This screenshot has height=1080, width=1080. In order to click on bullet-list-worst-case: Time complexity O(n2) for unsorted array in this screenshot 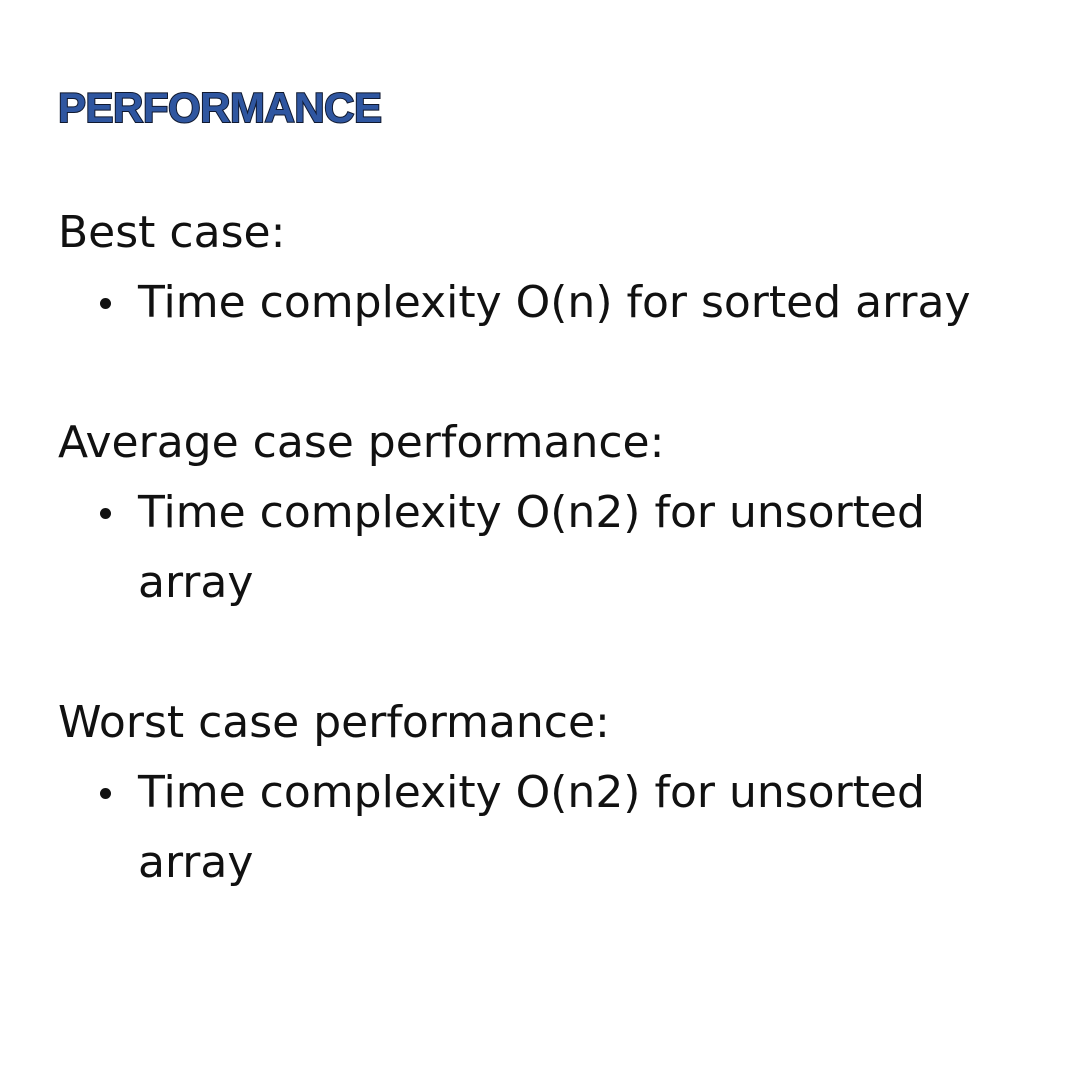, I will do `click(539, 828)`.